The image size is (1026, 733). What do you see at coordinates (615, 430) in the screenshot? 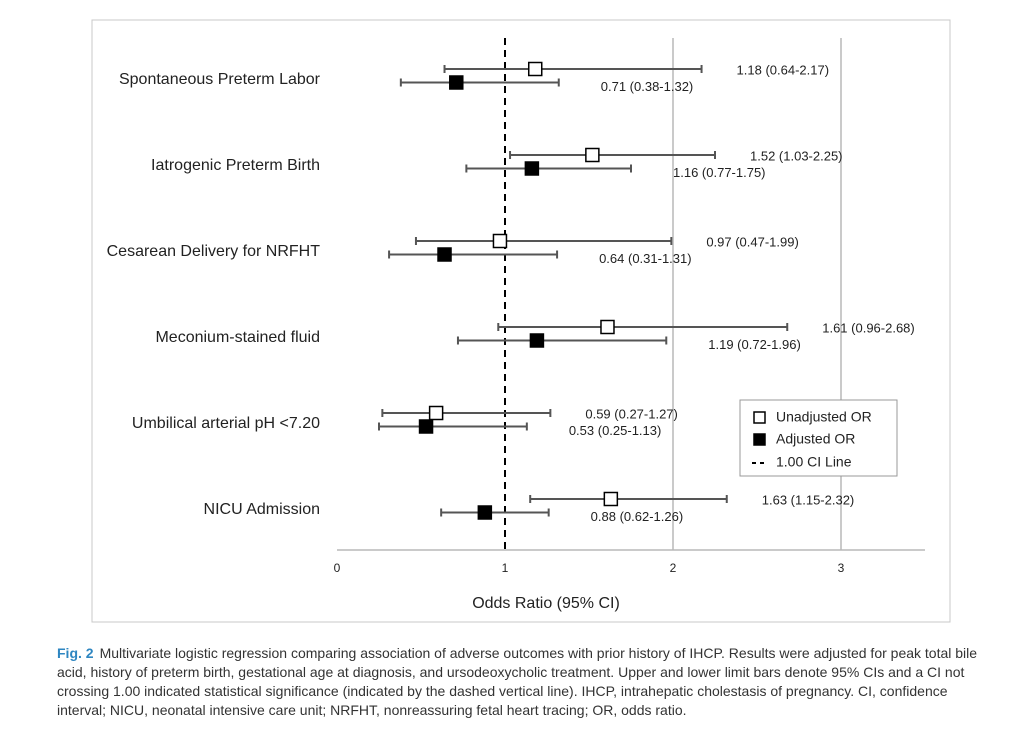
I see `value-label: 0.53 (0.25-1.13)` at bounding box center [615, 430].